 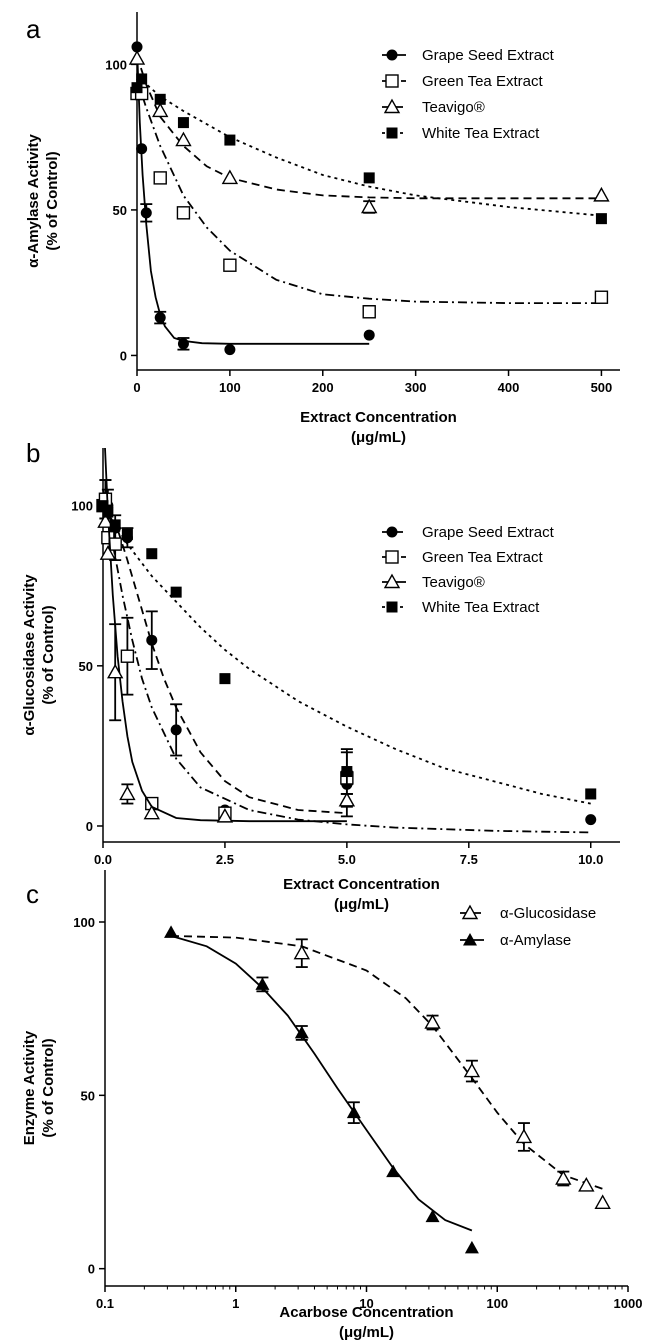 I want to click on y-axis-title: α-Amylase Activity, so click(x=33, y=200).